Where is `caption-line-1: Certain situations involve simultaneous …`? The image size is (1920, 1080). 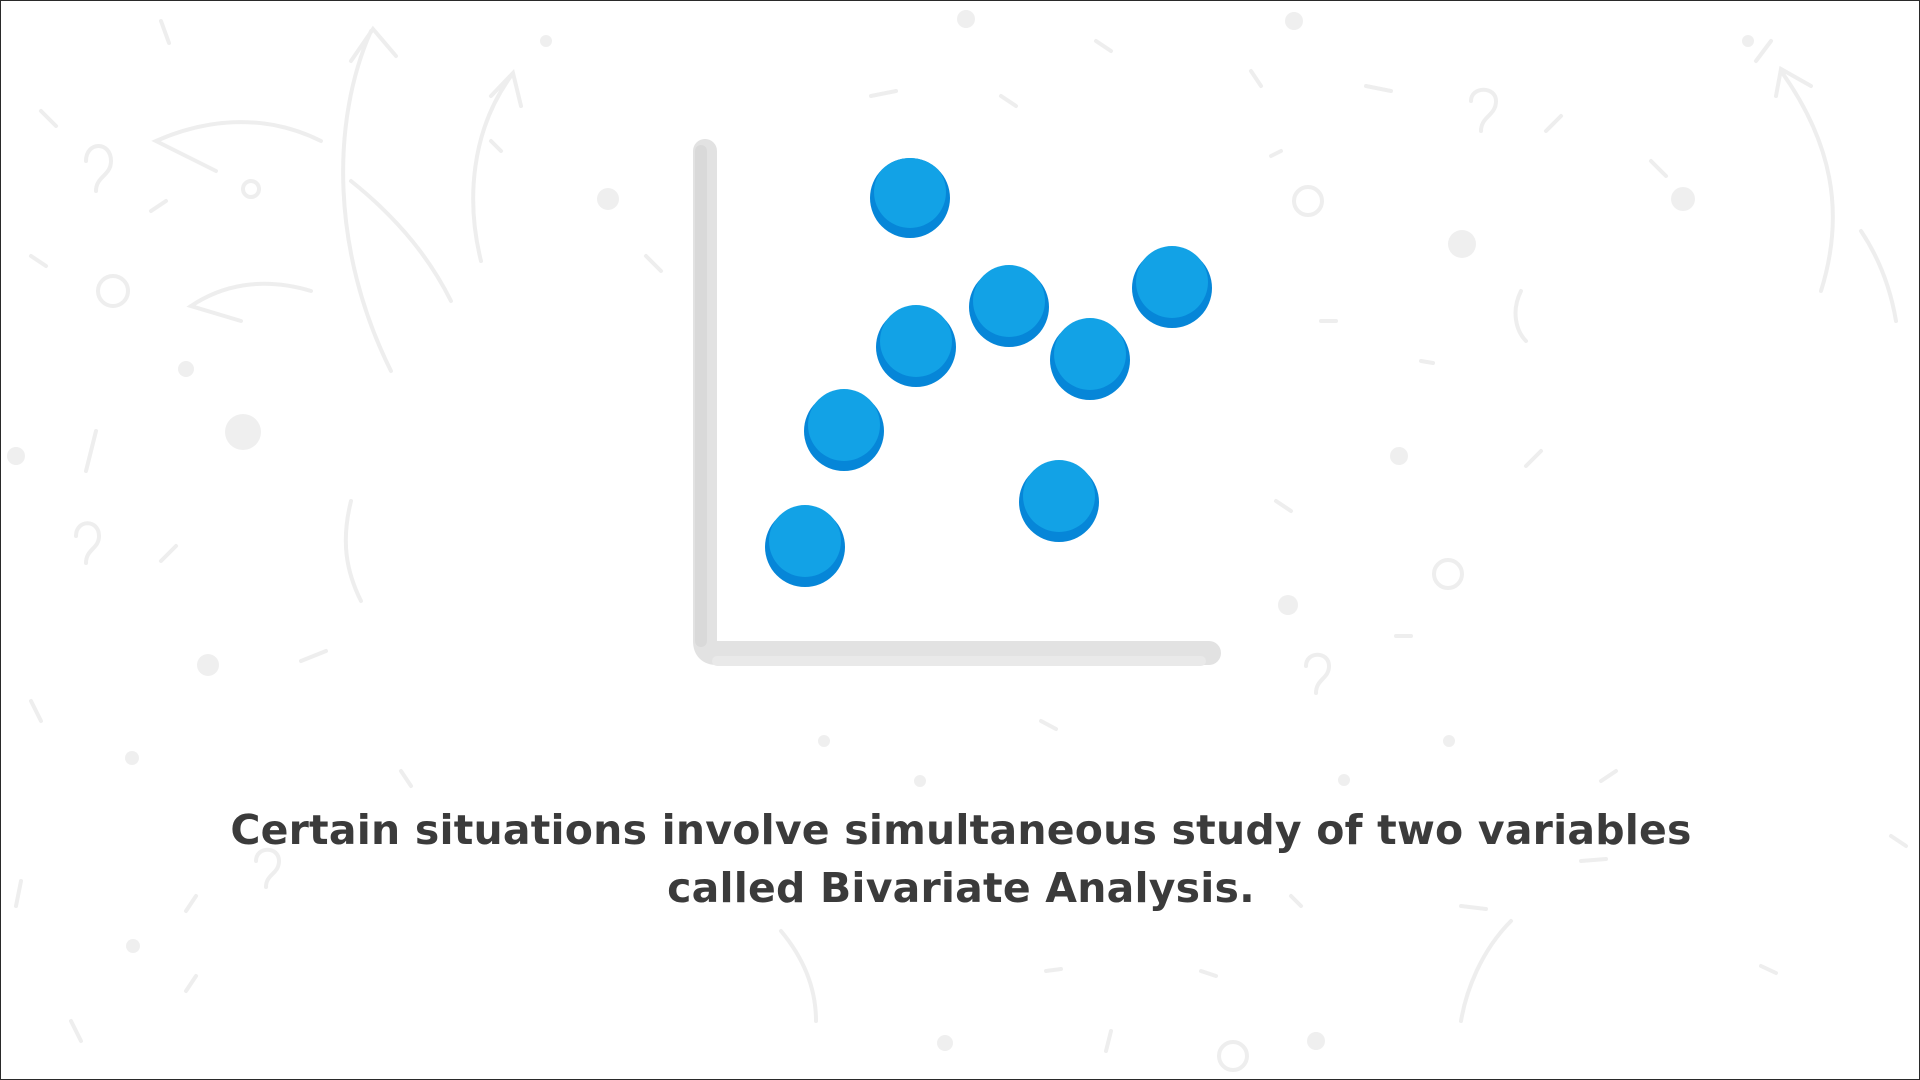
caption-line-1: Certain situations involve simultaneous … is located at coordinates (961, 830).